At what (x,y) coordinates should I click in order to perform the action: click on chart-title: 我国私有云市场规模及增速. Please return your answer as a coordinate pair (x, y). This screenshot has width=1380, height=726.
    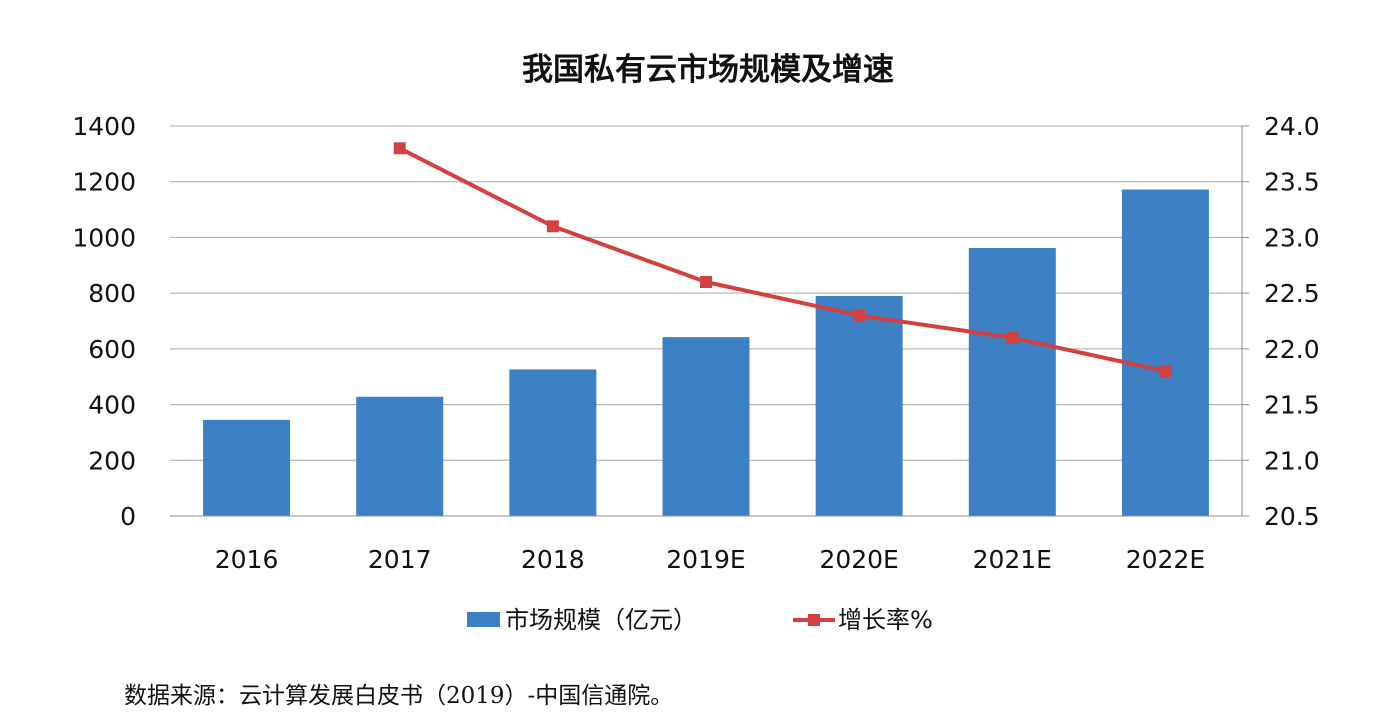
    Looking at the image, I should click on (708, 70).